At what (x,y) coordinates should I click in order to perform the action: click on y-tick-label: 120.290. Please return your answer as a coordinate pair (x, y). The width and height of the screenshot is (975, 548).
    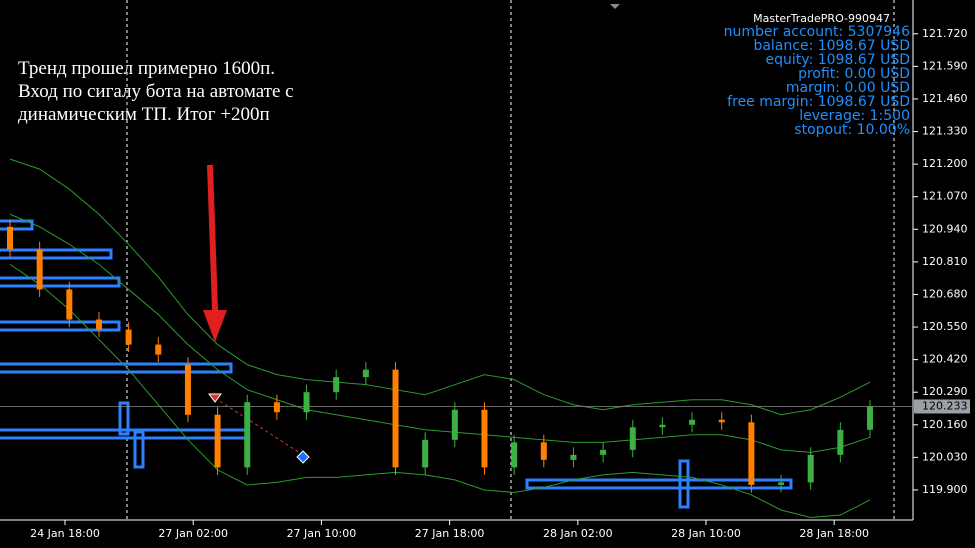
    Looking at the image, I should click on (945, 391).